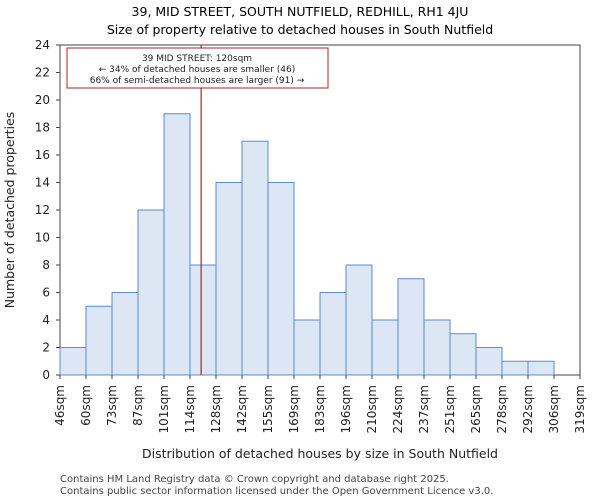  Describe the element at coordinates (138, 405) in the screenshot. I see `x-tick-label: 87sqm` at that location.